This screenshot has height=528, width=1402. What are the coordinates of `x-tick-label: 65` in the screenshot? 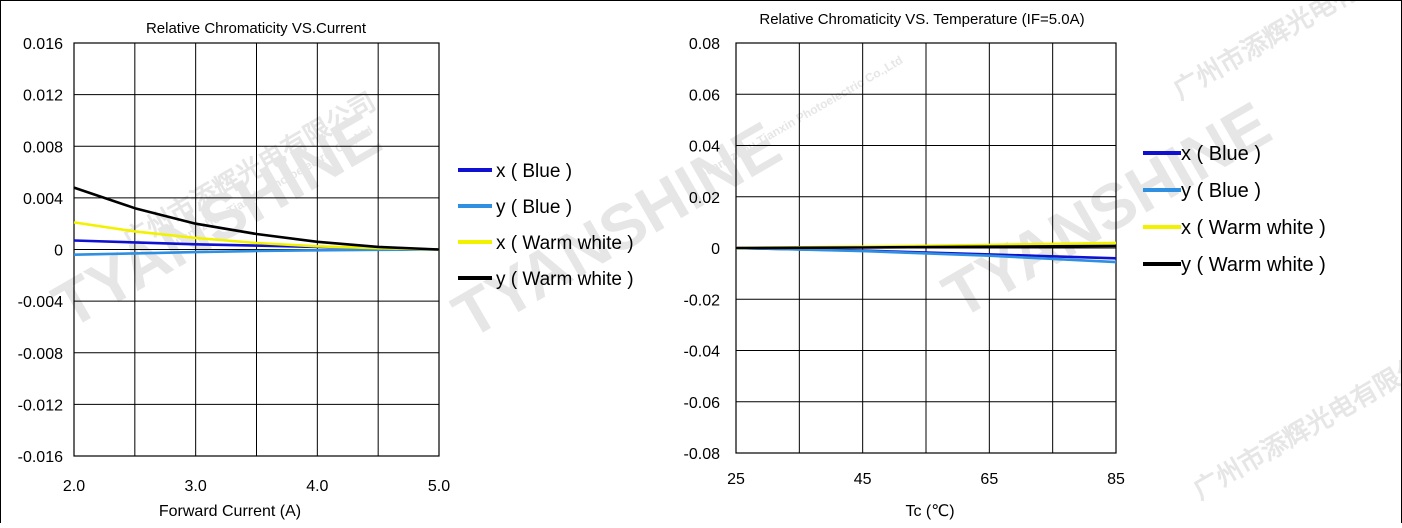 It's located at (989, 479).